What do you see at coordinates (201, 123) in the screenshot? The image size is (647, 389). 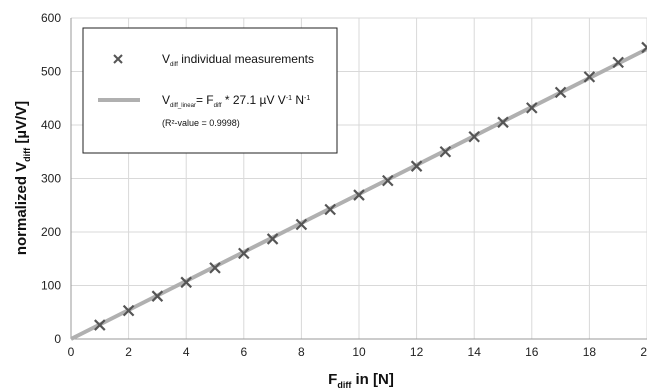 I see `legend-r2-note: (R²-value = 0.9998)` at bounding box center [201, 123].